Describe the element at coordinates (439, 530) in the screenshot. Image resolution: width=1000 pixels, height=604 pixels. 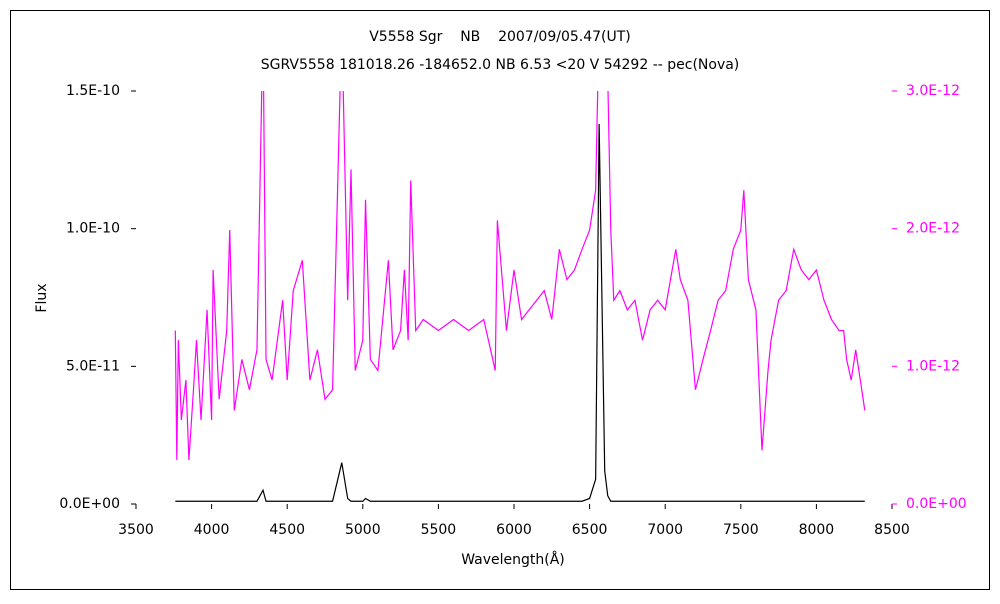
I see `x-tick-label: 5500` at that location.